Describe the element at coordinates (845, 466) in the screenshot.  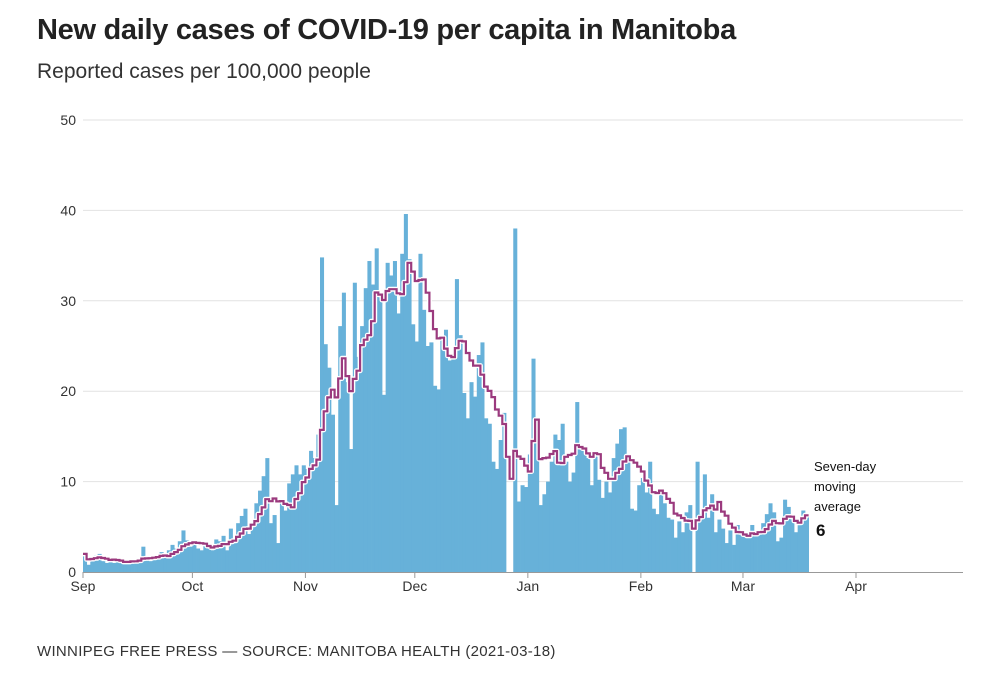
I see `annotation-line-1: Seven-day` at that location.